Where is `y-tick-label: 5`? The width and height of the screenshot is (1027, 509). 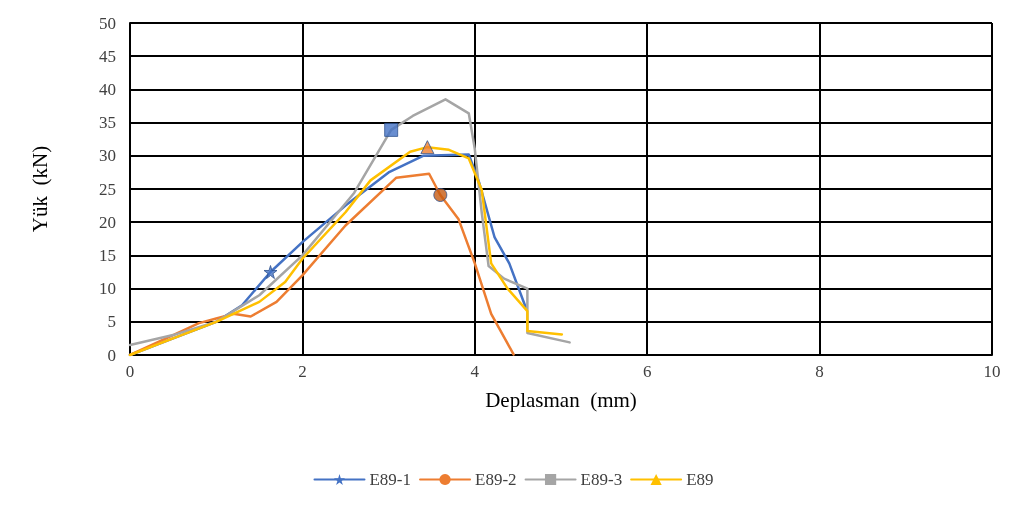 y-tick-label: 5 is located at coordinates (111, 322).